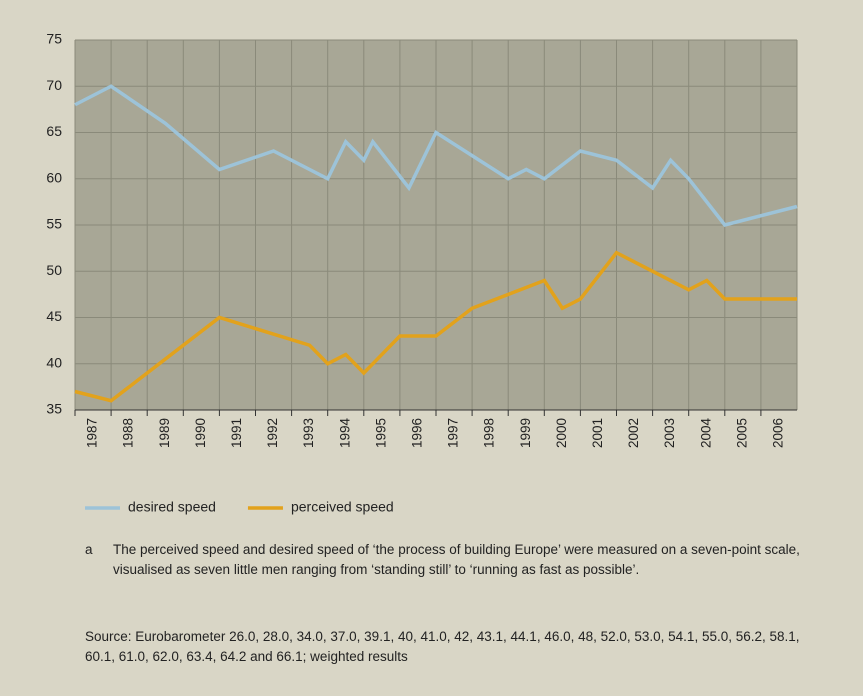 Image resolution: width=863 pixels, height=696 pixels. I want to click on x-tick-label: 1992, so click(272, 433).